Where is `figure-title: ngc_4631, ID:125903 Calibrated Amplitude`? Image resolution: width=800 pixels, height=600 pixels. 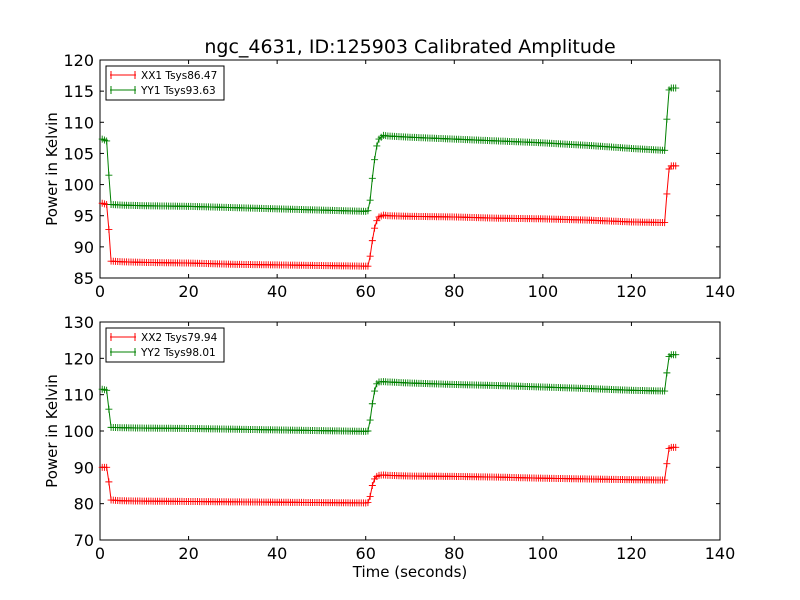 figure-title: ngc_4631, ID:125903 Calibrated Amplitude is located at coordinates (409, 47).